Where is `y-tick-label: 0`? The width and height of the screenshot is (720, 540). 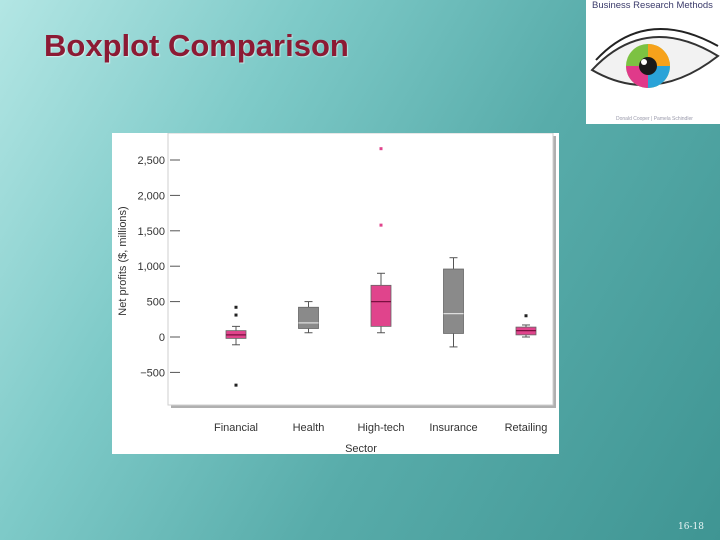 y-tick-label: 0 is located at coordinates (162, 338).